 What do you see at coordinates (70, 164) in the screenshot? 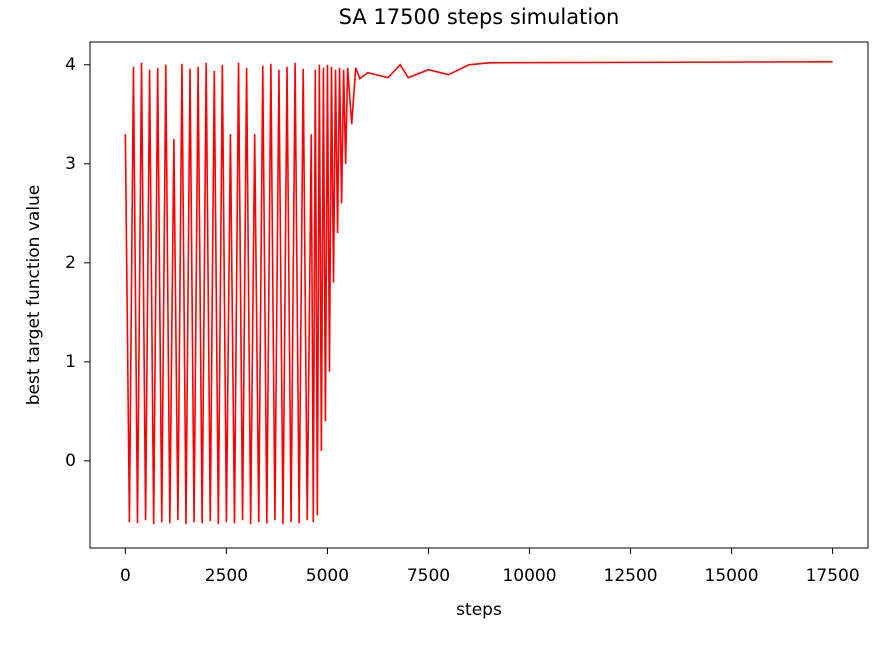
I see `y-tick-label: 3` at bounding box center [70, 164].